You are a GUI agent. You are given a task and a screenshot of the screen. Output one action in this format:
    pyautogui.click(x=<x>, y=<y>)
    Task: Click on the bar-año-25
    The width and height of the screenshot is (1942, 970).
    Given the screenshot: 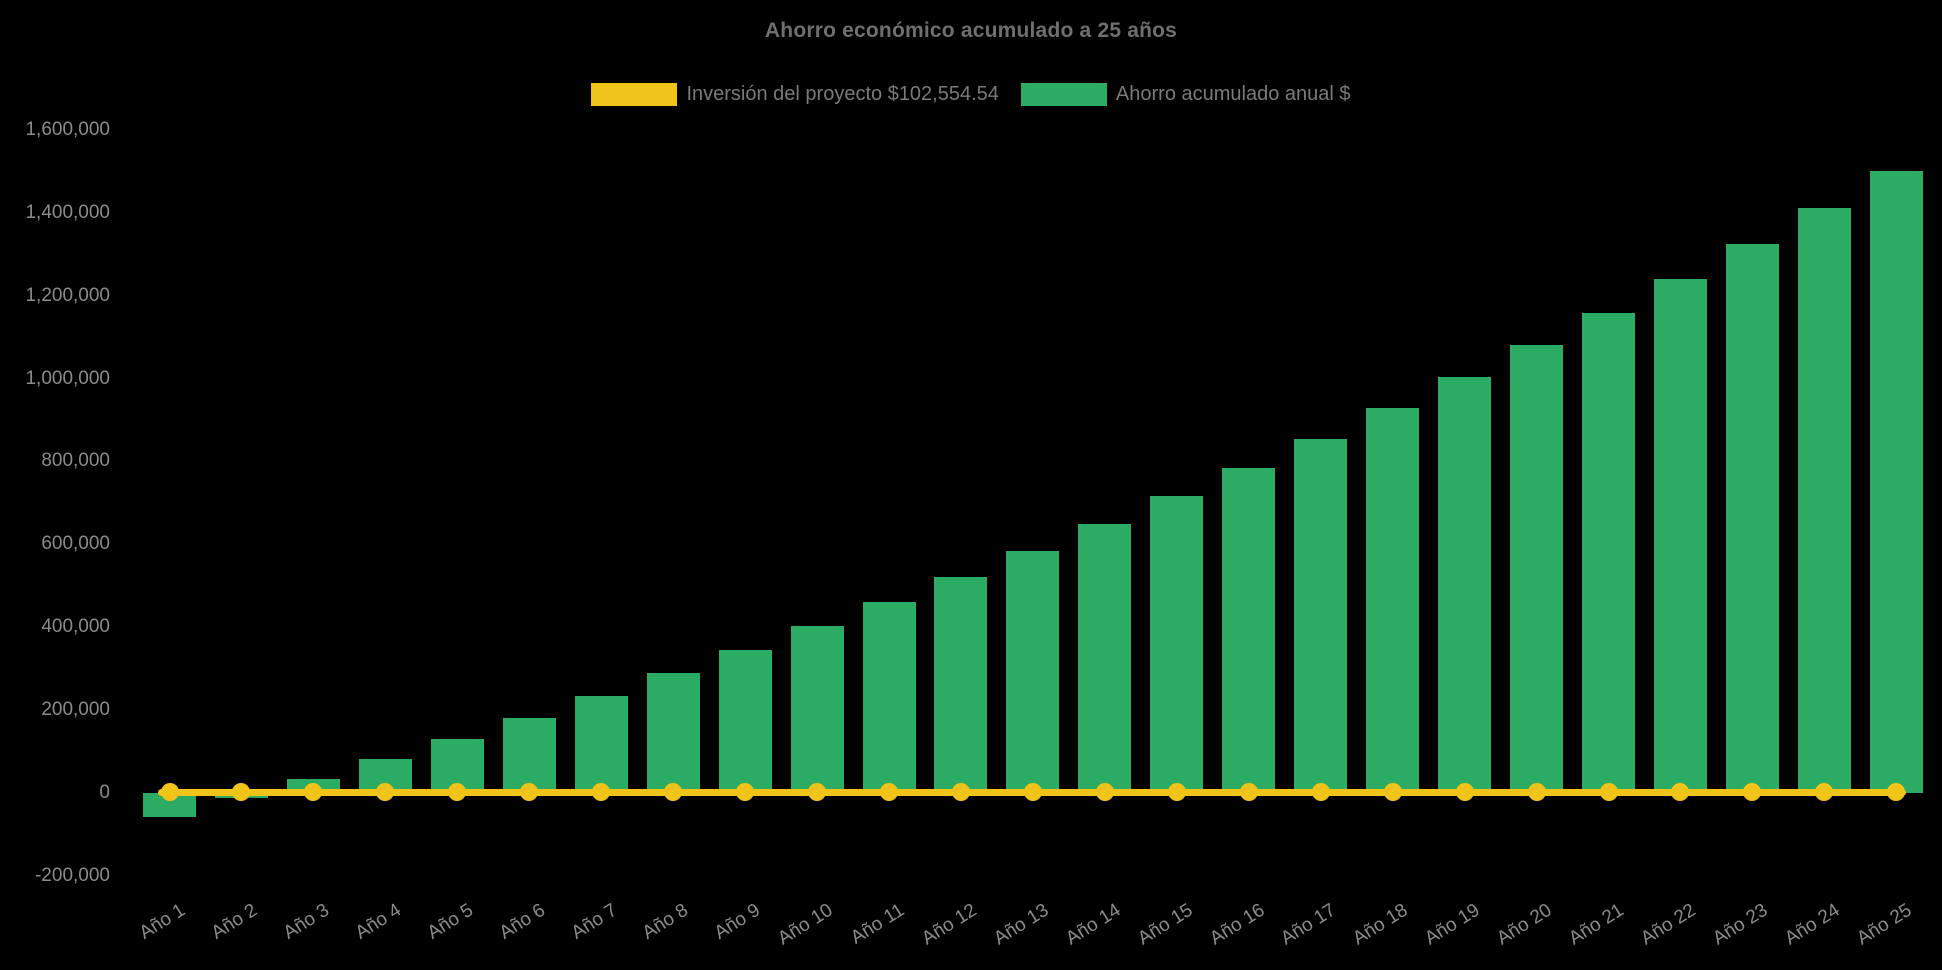 What is the action you would take?
    pyautogui.click(x=1896, y=481)
    